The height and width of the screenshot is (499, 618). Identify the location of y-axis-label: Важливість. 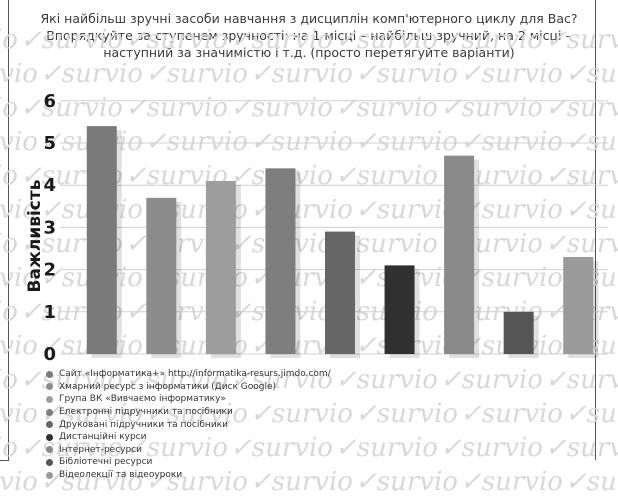
(35, 236).